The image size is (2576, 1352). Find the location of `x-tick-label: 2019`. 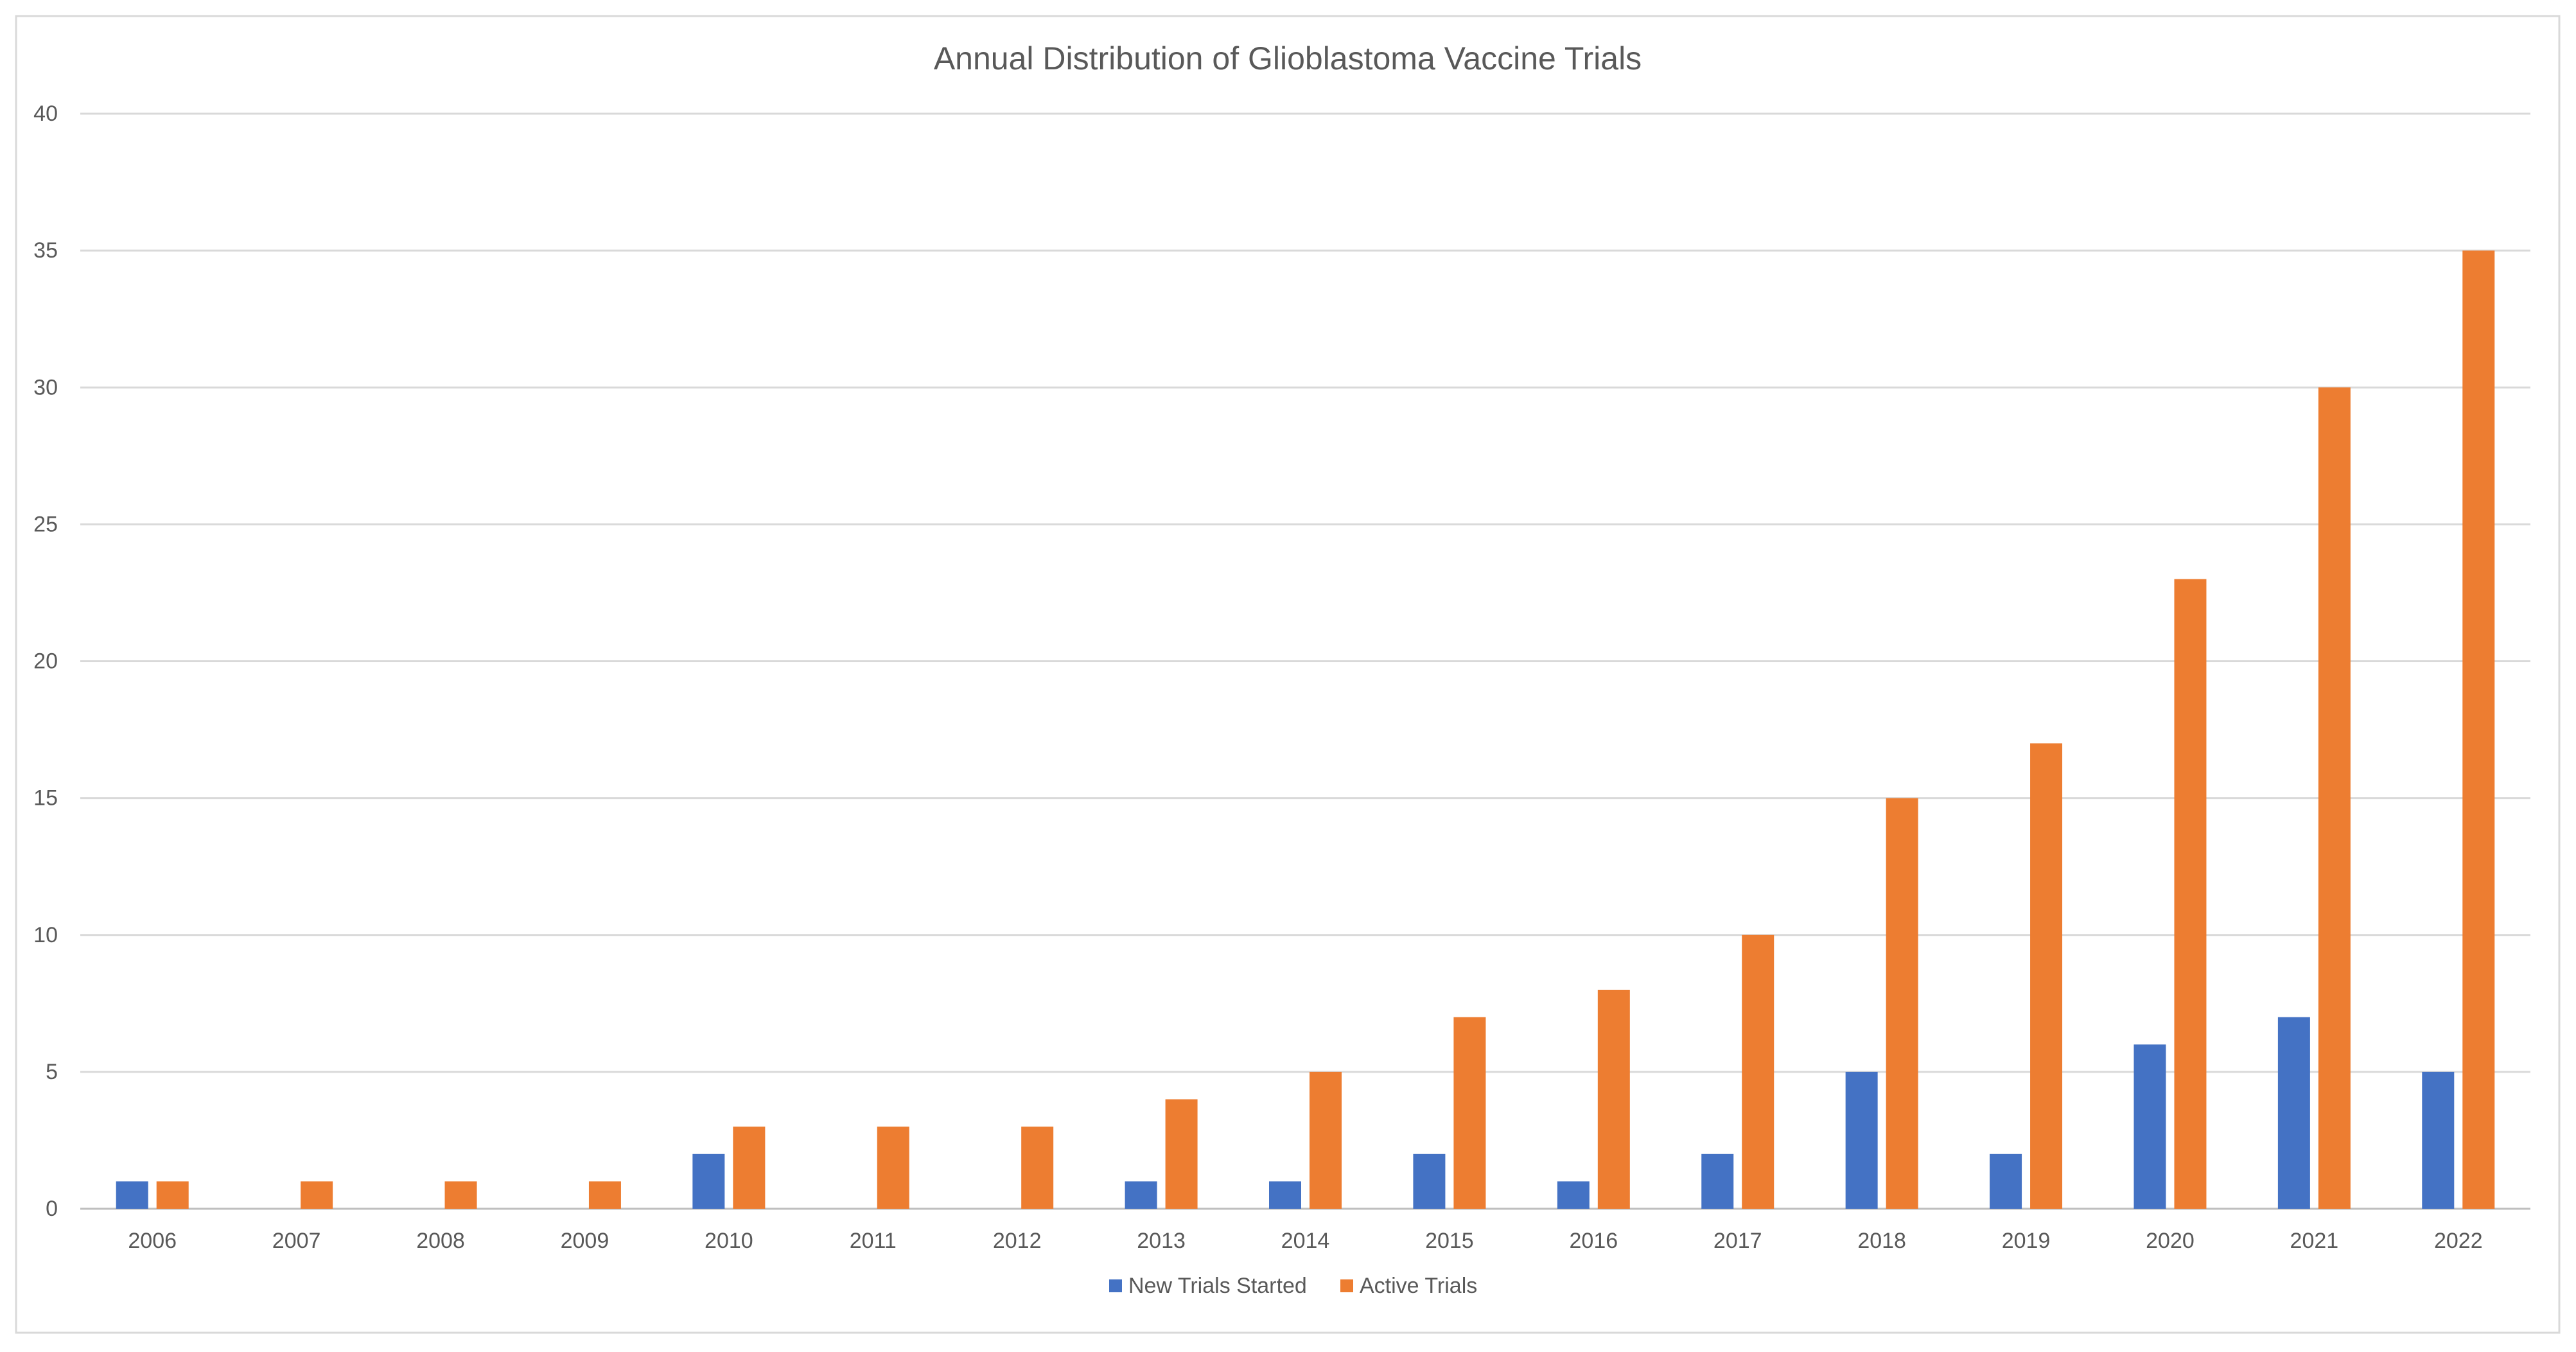

x-tick-label: 2019 is located at coordinates (2026, 1241).